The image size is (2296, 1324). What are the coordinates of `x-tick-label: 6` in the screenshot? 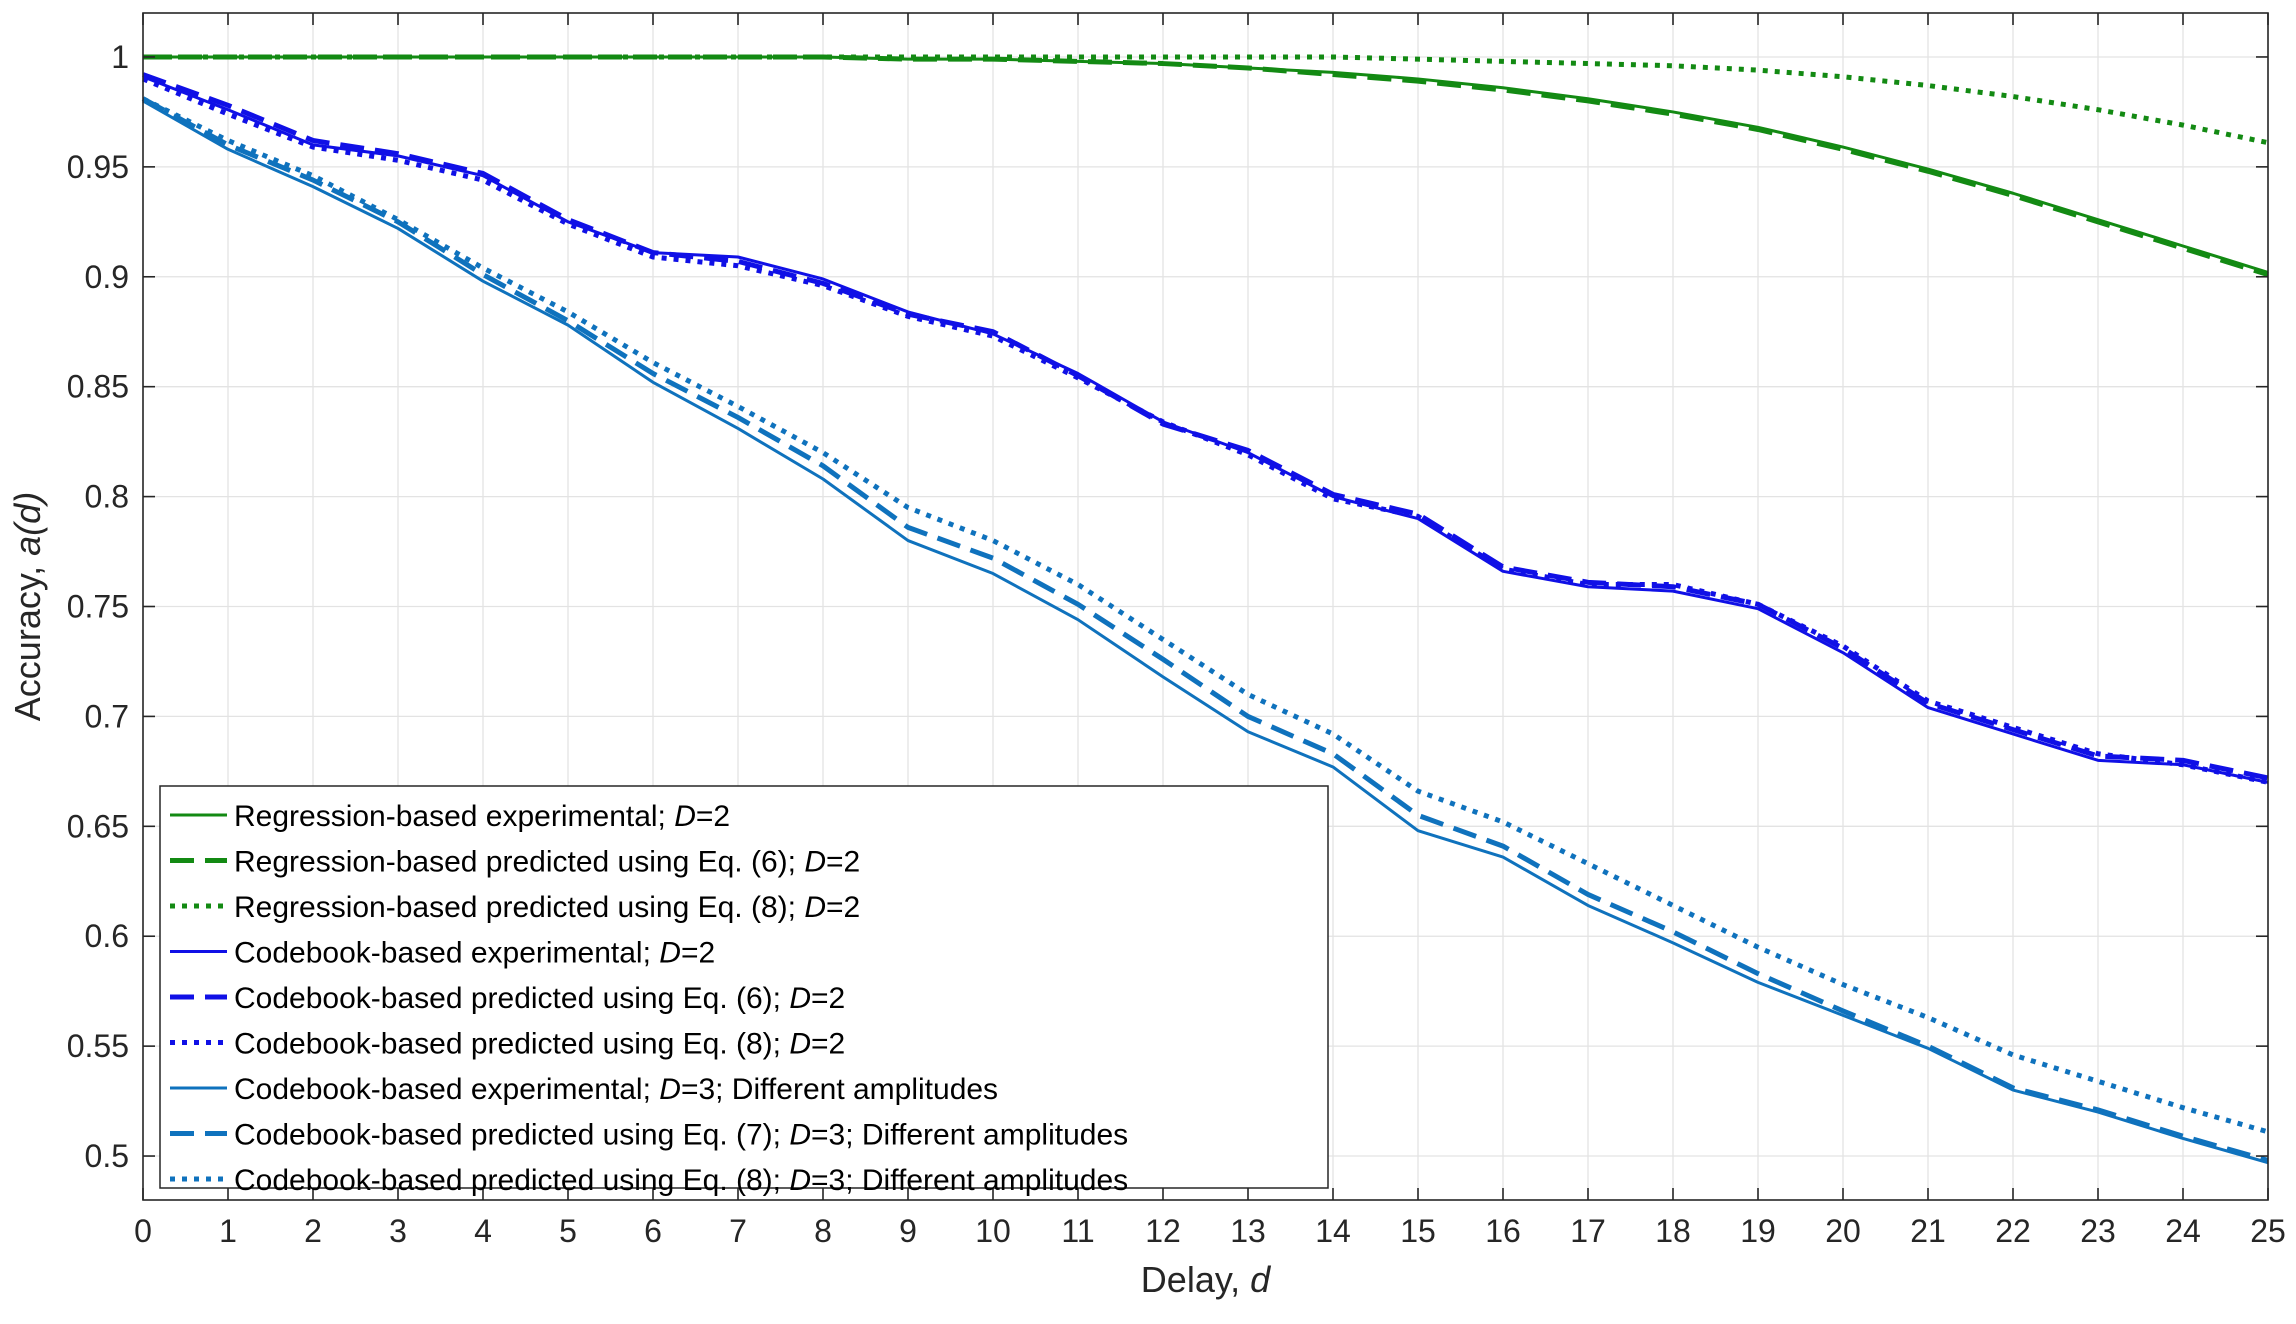 It's located at (653, 1231).